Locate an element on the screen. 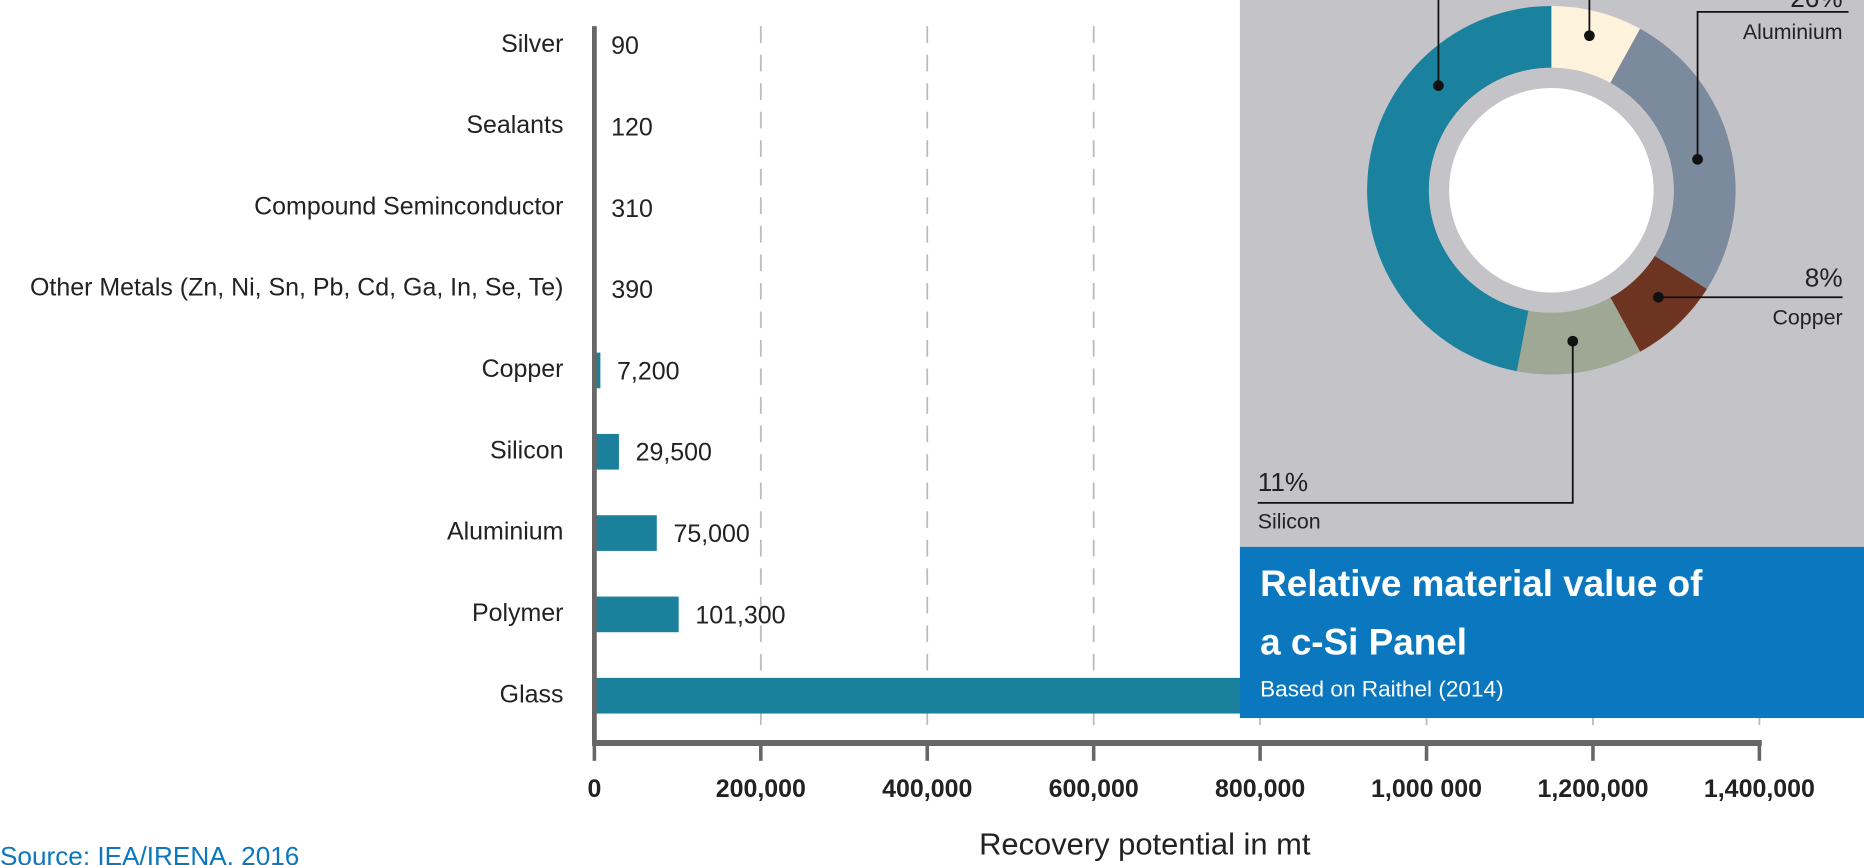 The height and width of the screenshot is (865, 1864). x-tick-label: 1,400,000 is located at coordinates (1759, 789).